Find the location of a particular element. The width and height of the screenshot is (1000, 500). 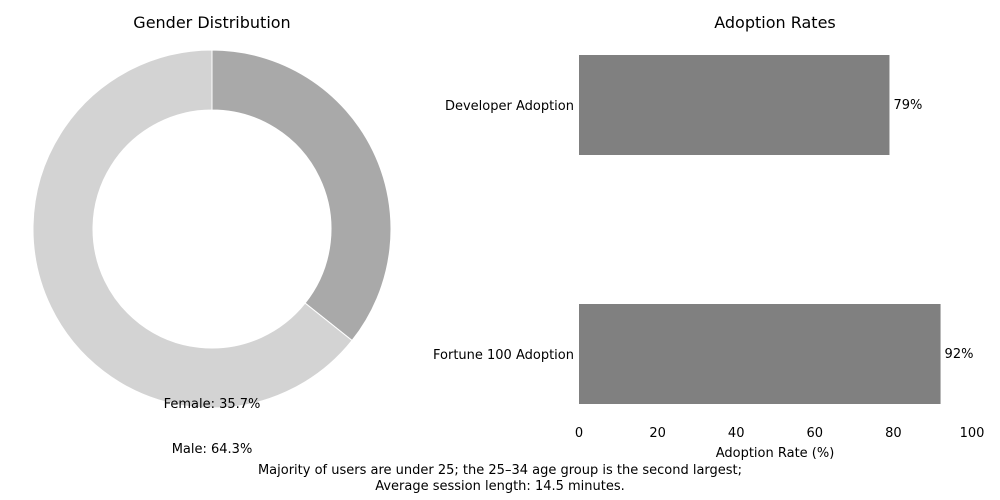

x-tick-label-100: 100 is located at coordinates (972, 433).